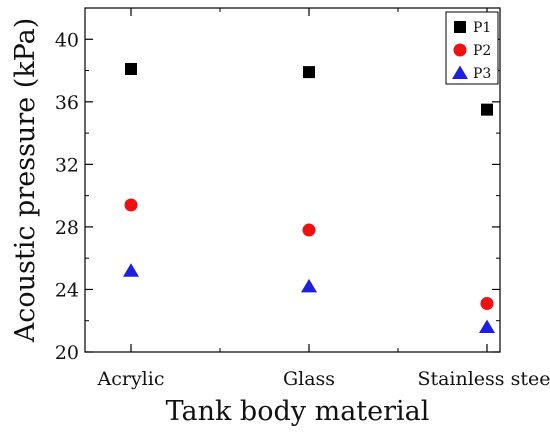 This screenshot has width=550, height=433. I want to click on y-tick-label: 40, so click(67, 40).